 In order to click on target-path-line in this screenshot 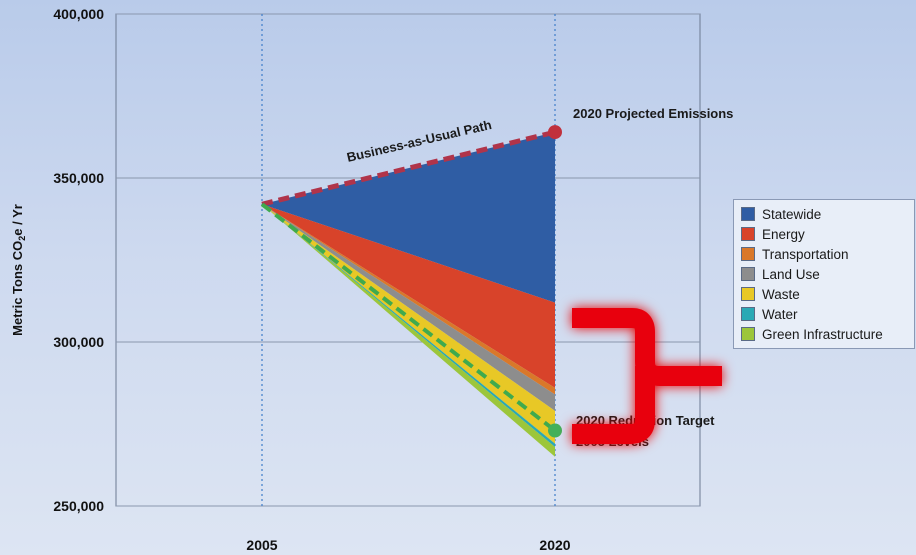, I will do `click(408, 317)`.